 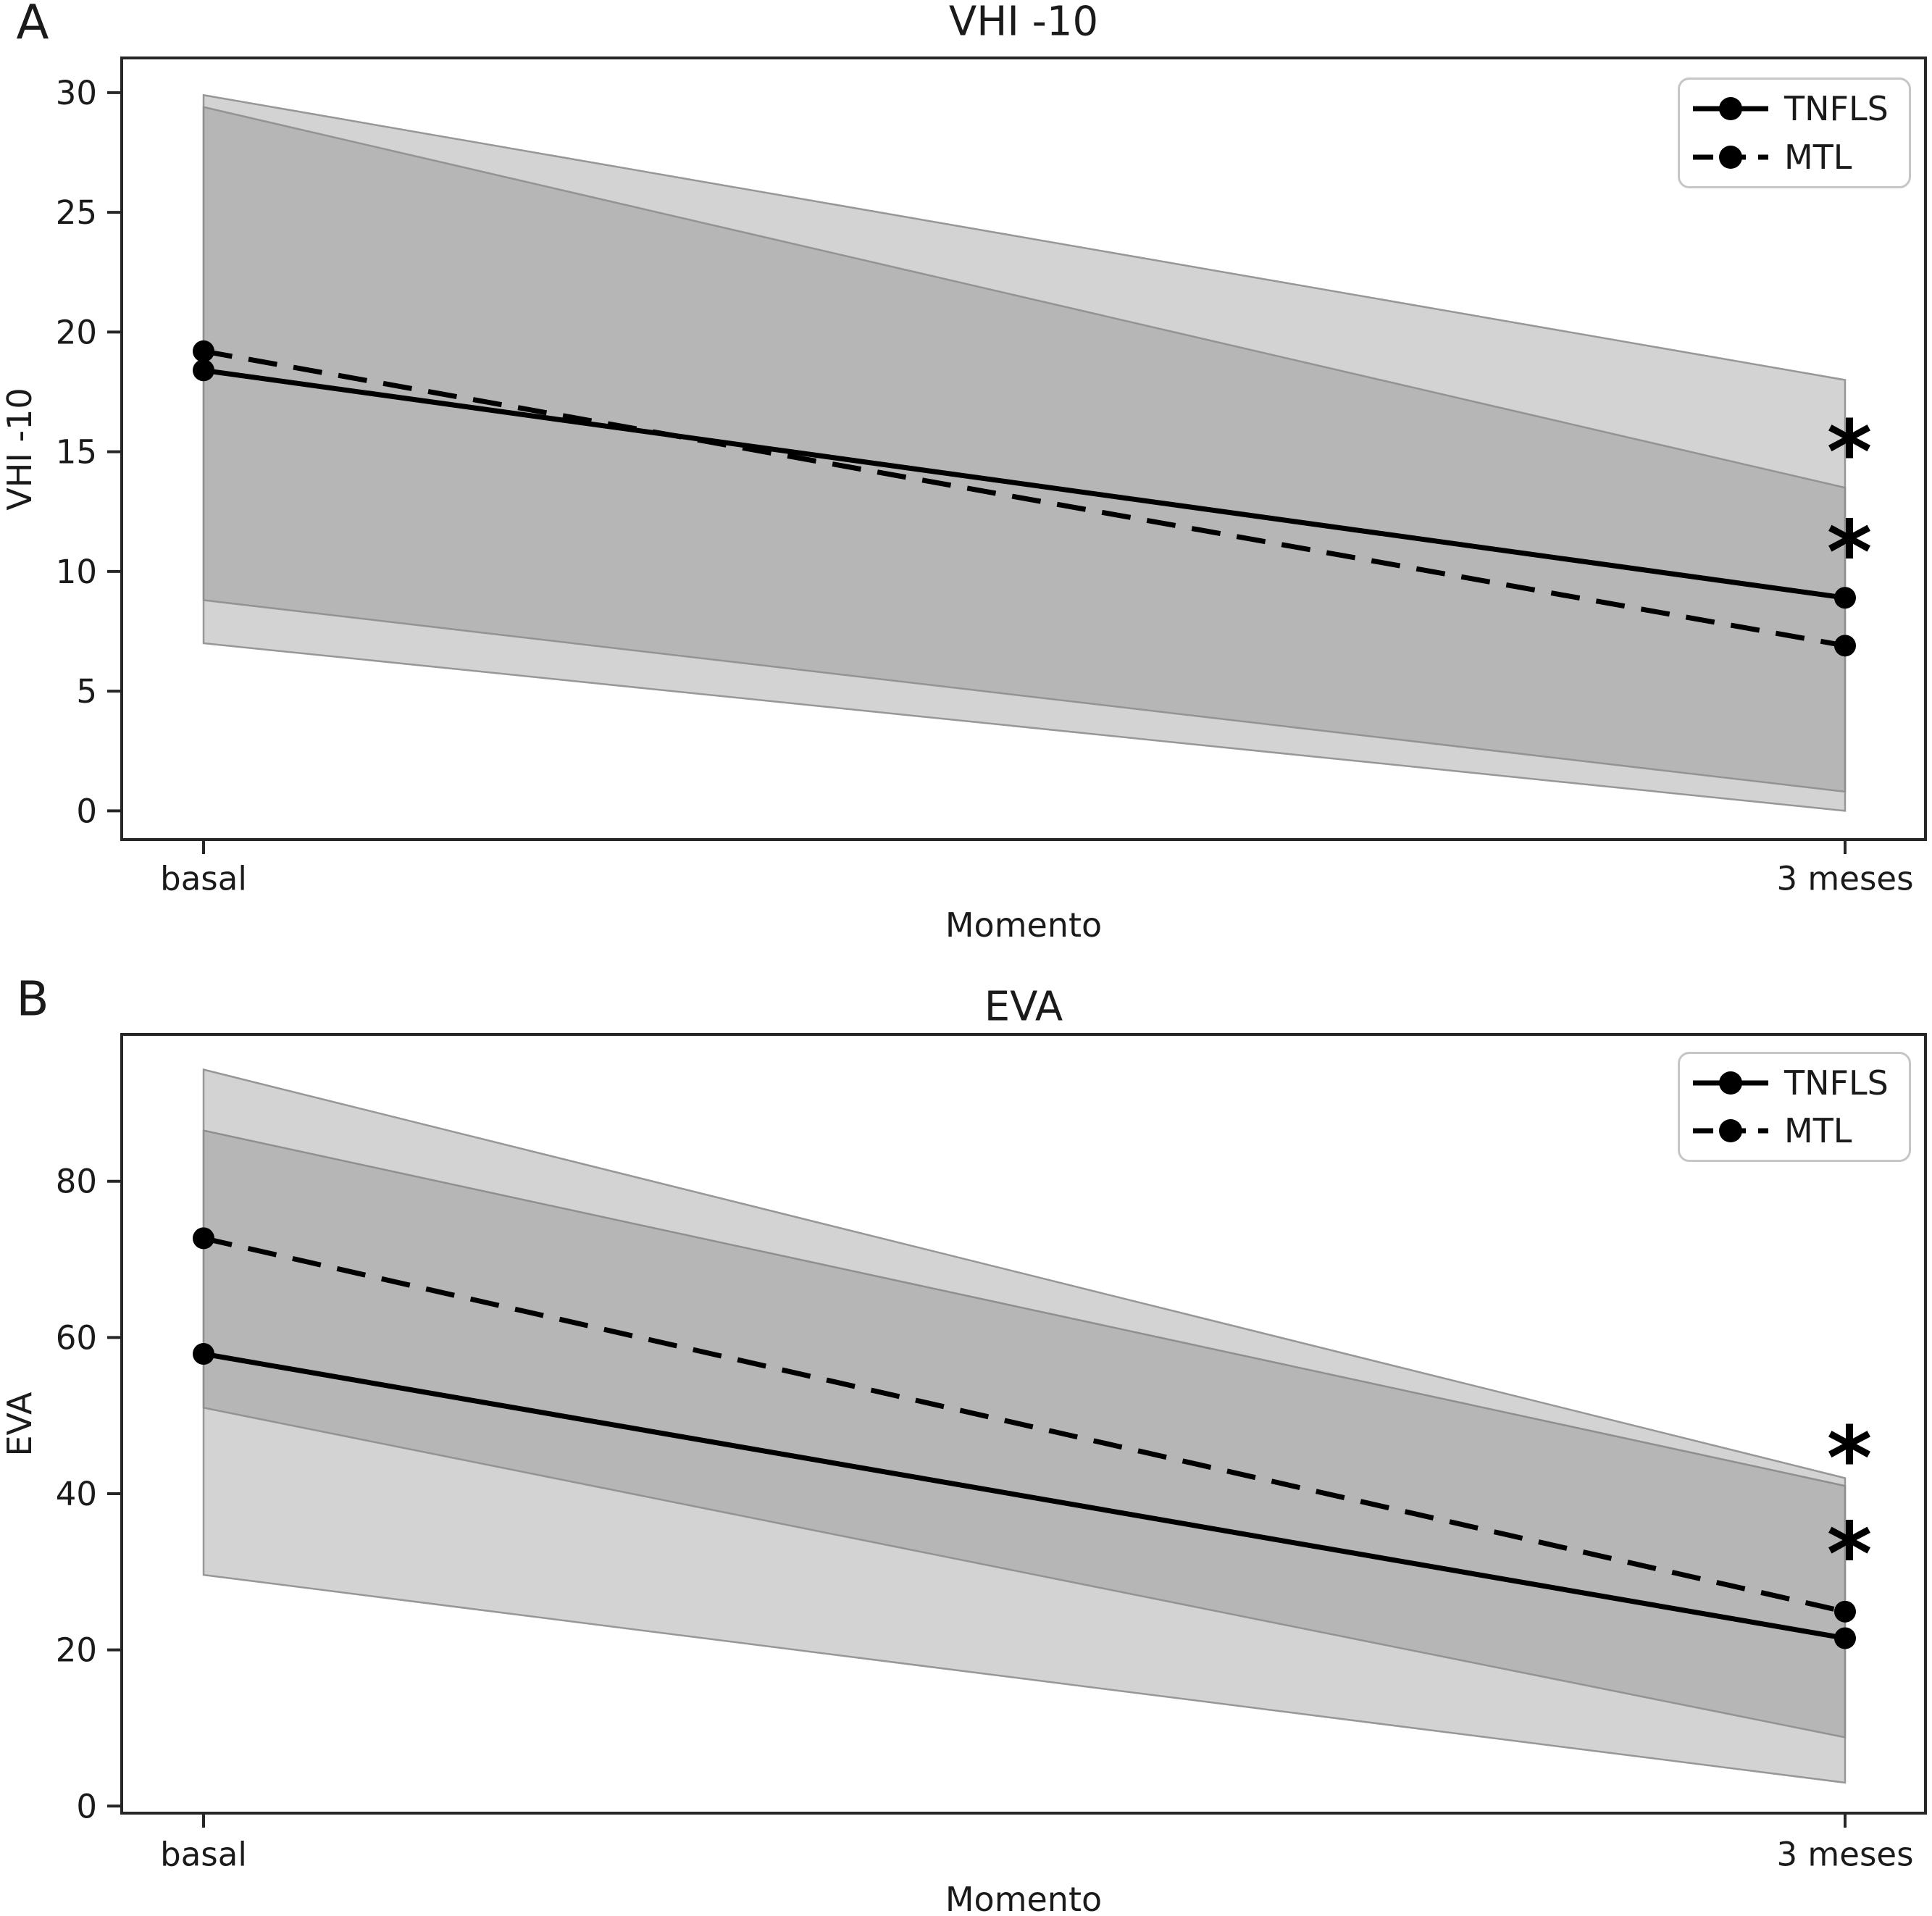 What do you see at coordinates (1024, 1007) in the screenshot?
I see `chart-title: EVA` at bounding box center [1024, 1007].